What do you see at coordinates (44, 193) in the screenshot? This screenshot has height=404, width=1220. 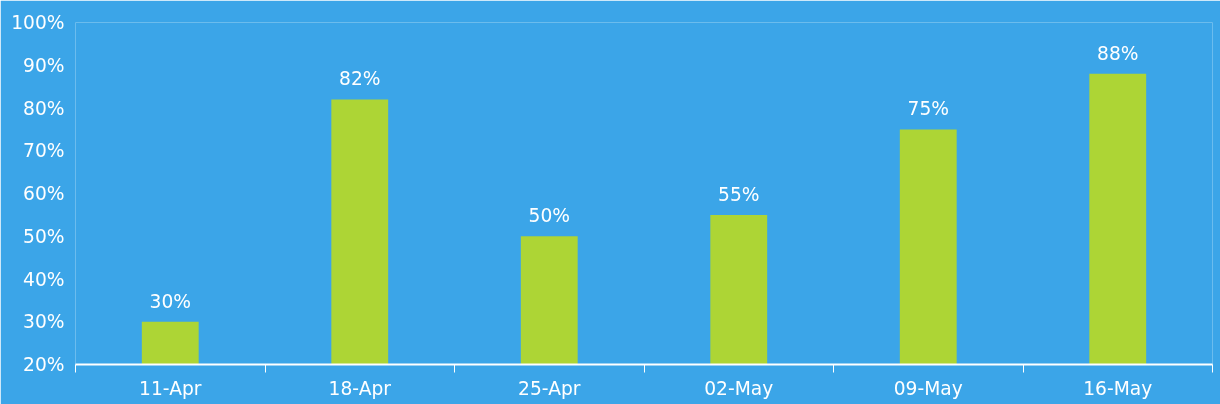 I see `y-tick-label: 60%` at bounding box center [44, 193].